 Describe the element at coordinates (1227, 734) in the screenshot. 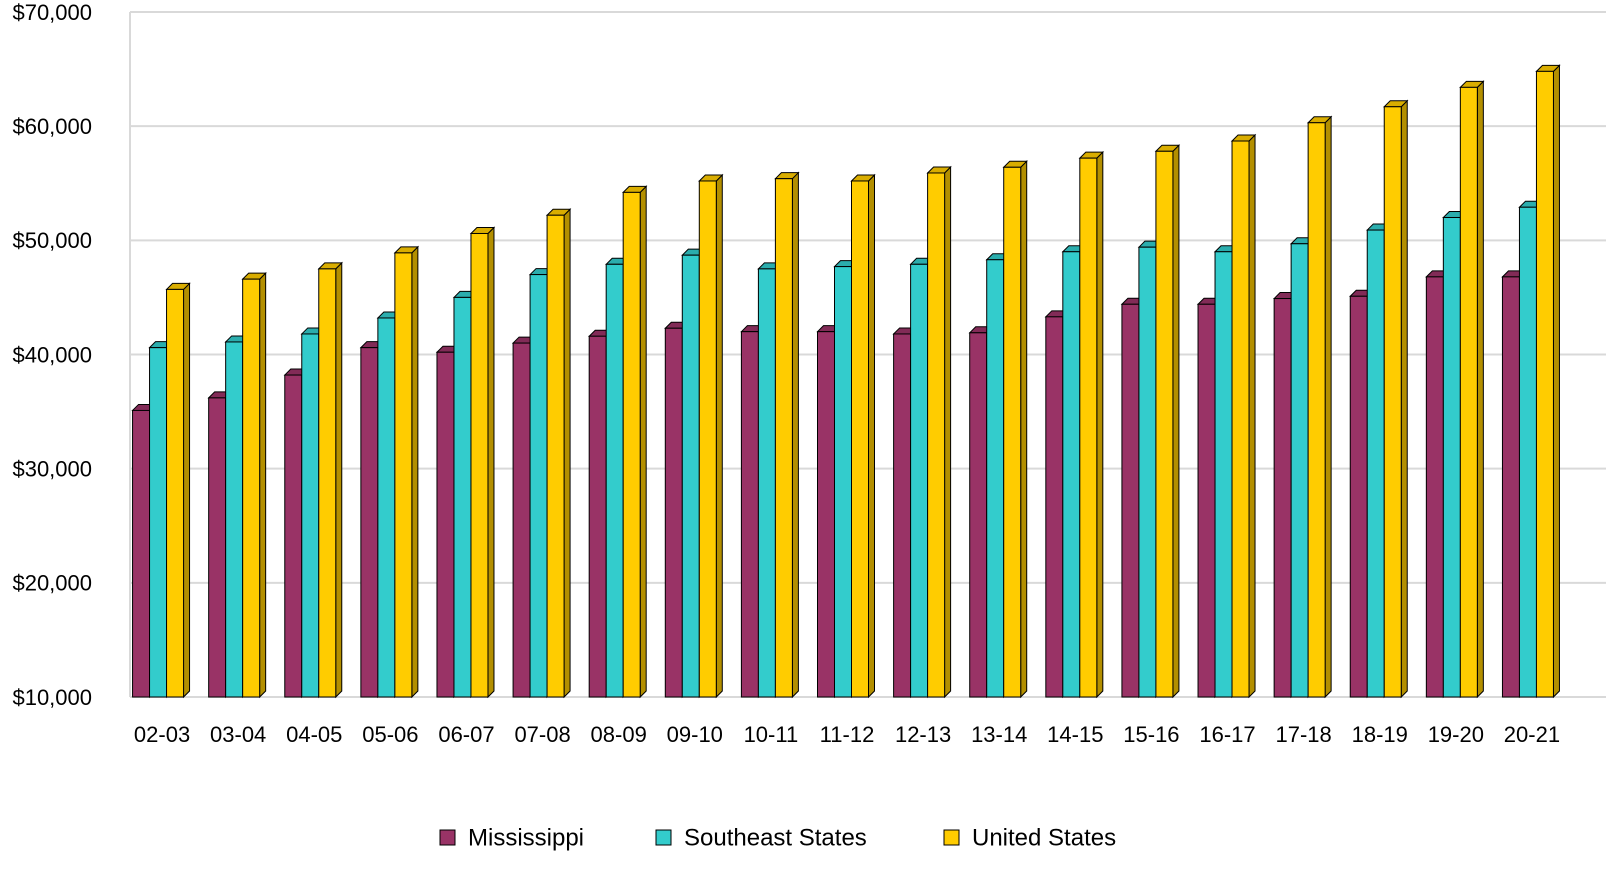

I see `x-tick-label: 16-17` at that location.